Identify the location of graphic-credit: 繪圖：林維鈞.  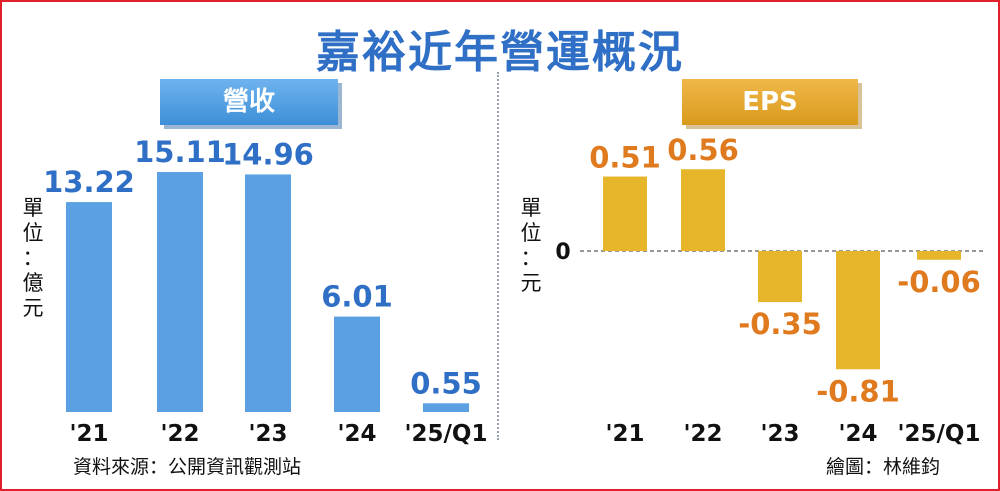
(883, 467).